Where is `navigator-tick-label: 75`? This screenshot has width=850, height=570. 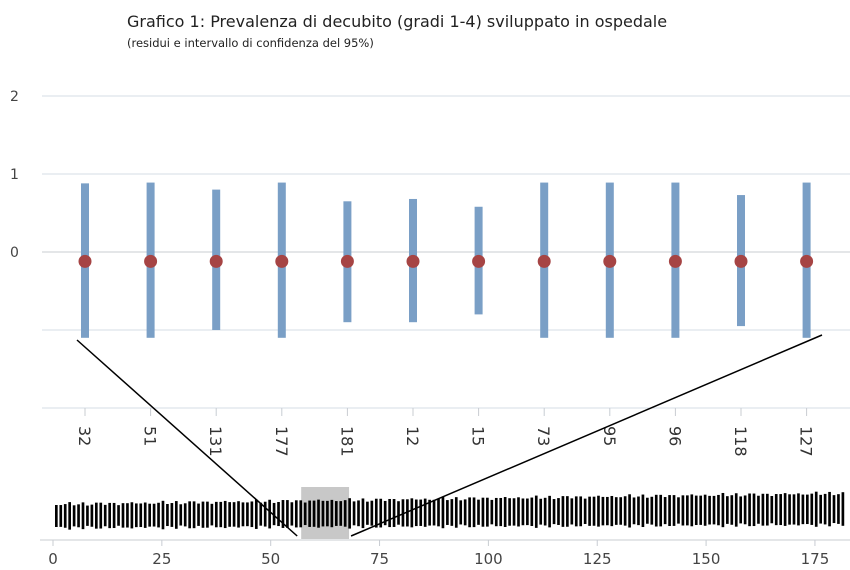 navigator-tick-label: 75 is located at coordinates (379, 559).